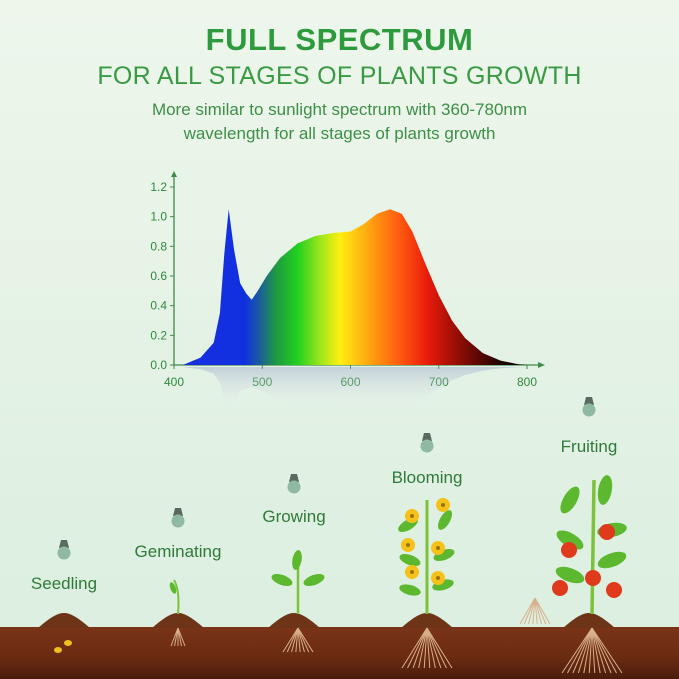 The image size is (679, 679). What do you see at coordinates (339, 39) in the screenshot?
I see `page-title: FULL SPECTRUM` at bounding box center [339, 39].